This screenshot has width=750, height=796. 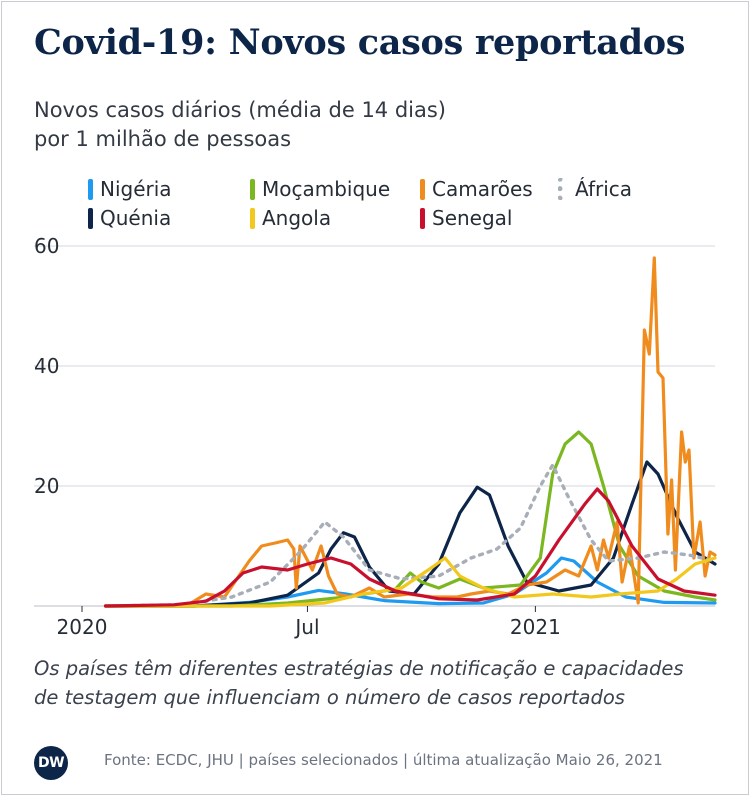 What do you see at coordinates (535, 627) in the screenshot?
I see `x-tick-label: 2021` at bounding box center [535, 627].